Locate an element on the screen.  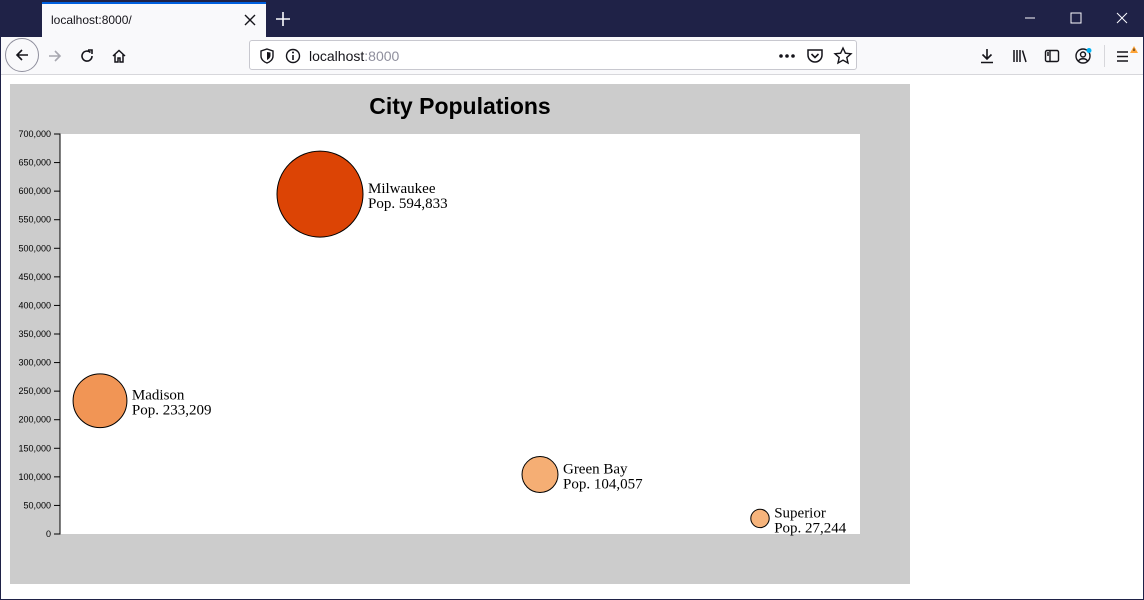
y-tick-label: 650,000 is located at coordinates (34, 163).